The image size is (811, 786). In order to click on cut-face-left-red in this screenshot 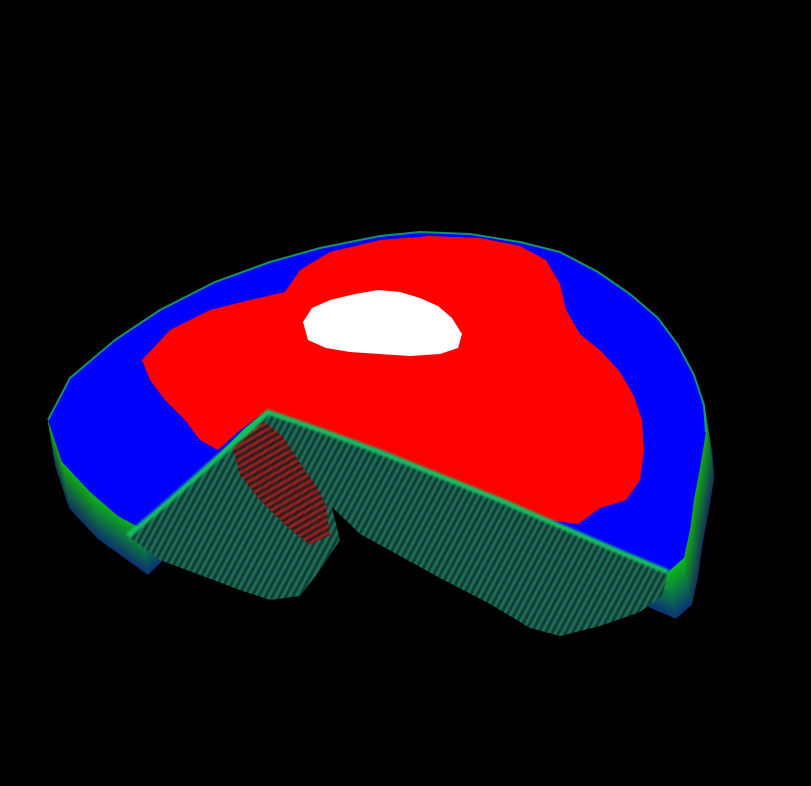, I will do `click(281, 482)`.